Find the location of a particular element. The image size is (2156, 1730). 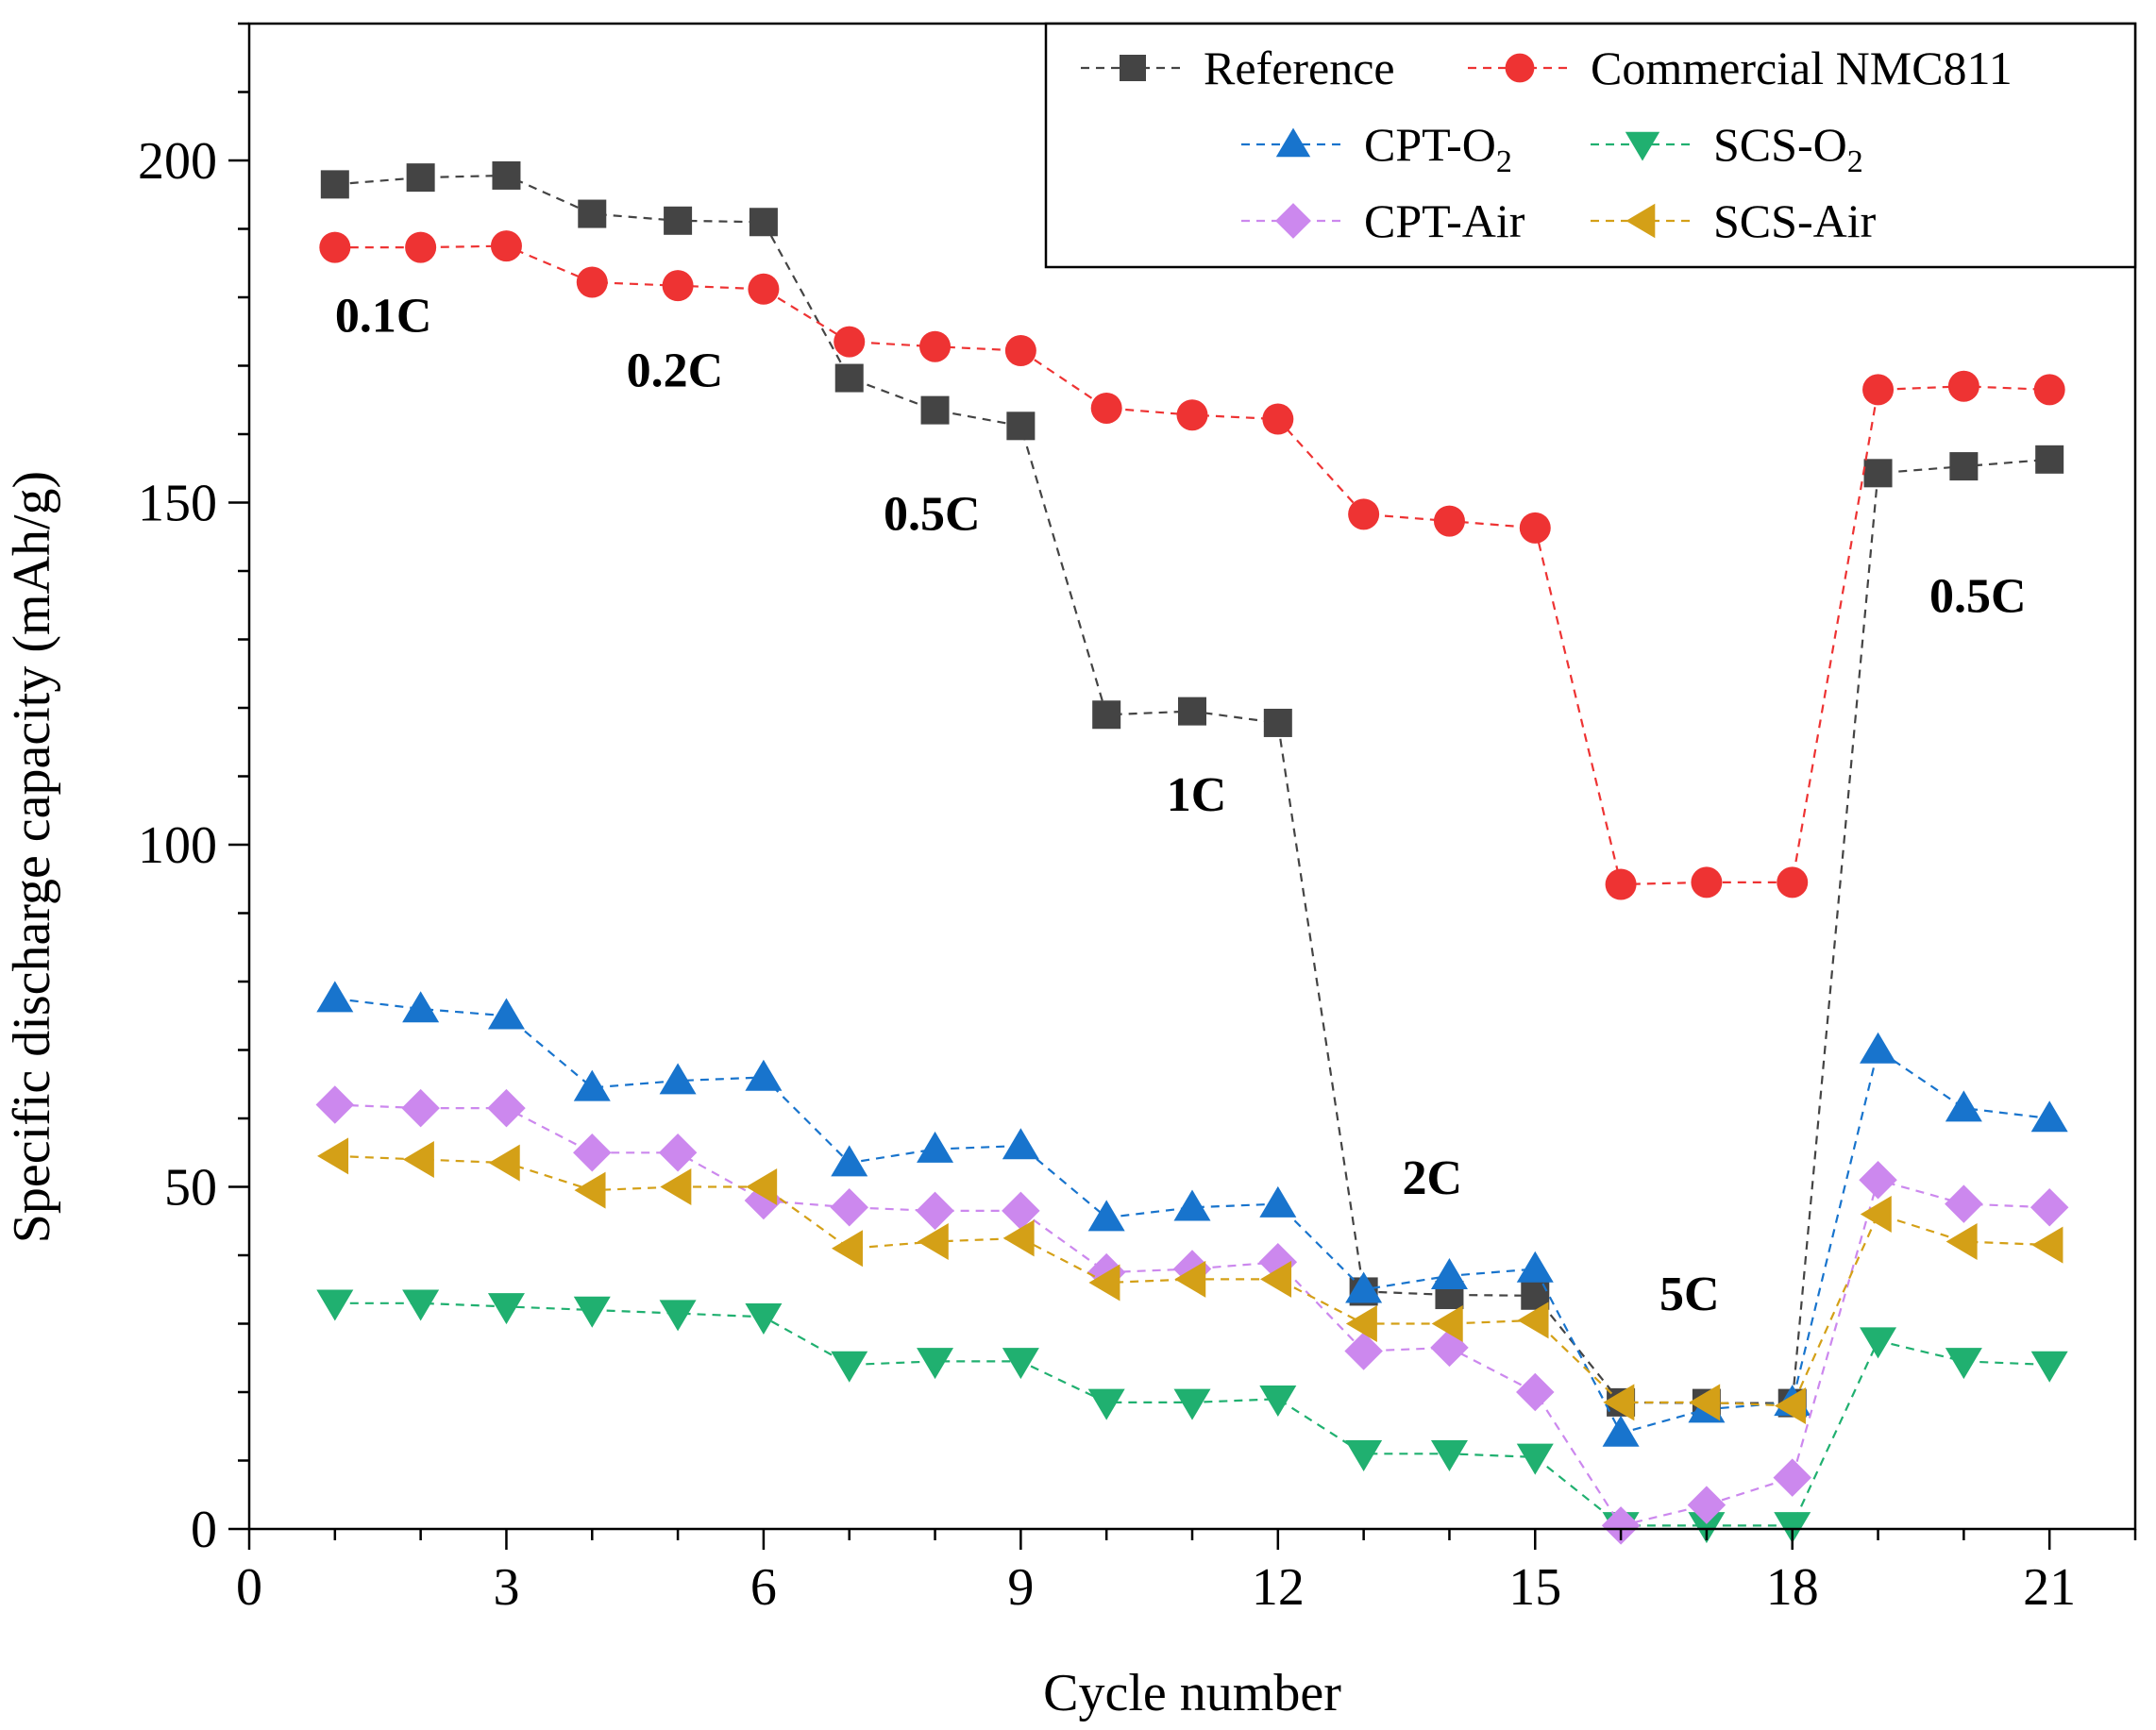

legend-marker-cpt-o2 is located at coordinates (1293, 142).